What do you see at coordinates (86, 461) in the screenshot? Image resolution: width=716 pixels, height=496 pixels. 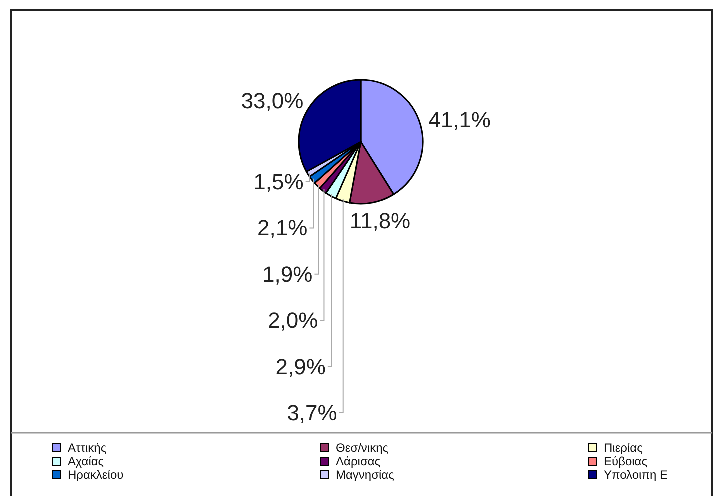 I see `legend-label: Αχαίας` at bounding box center [86, 461].